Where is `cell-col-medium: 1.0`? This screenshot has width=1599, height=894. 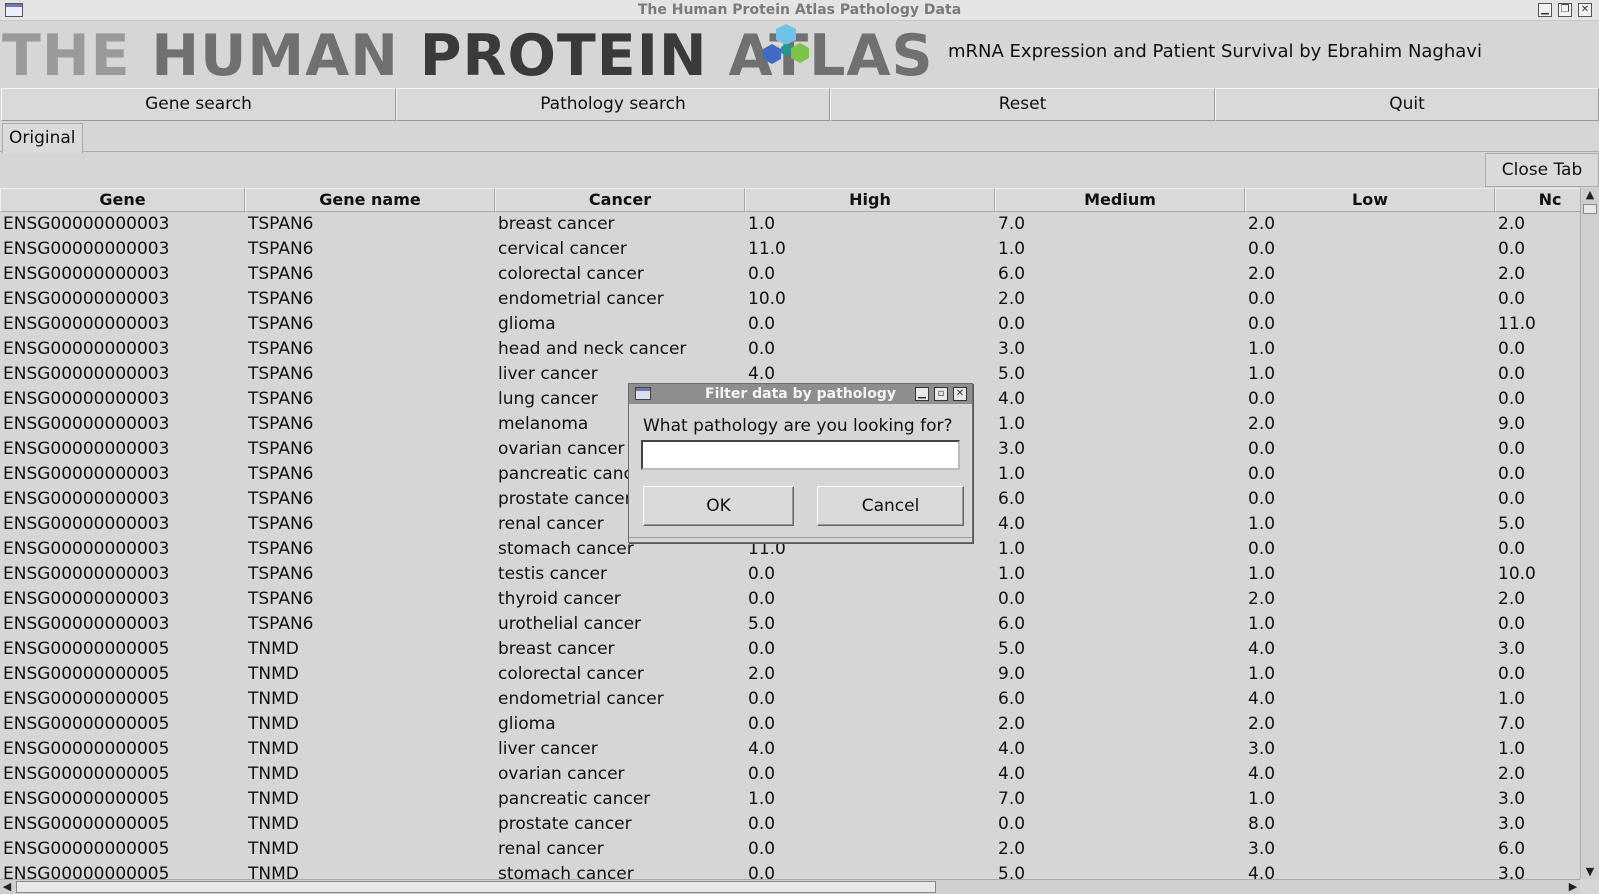 cell-col-medium: 1.0 is located at coordinates (1012, 474).